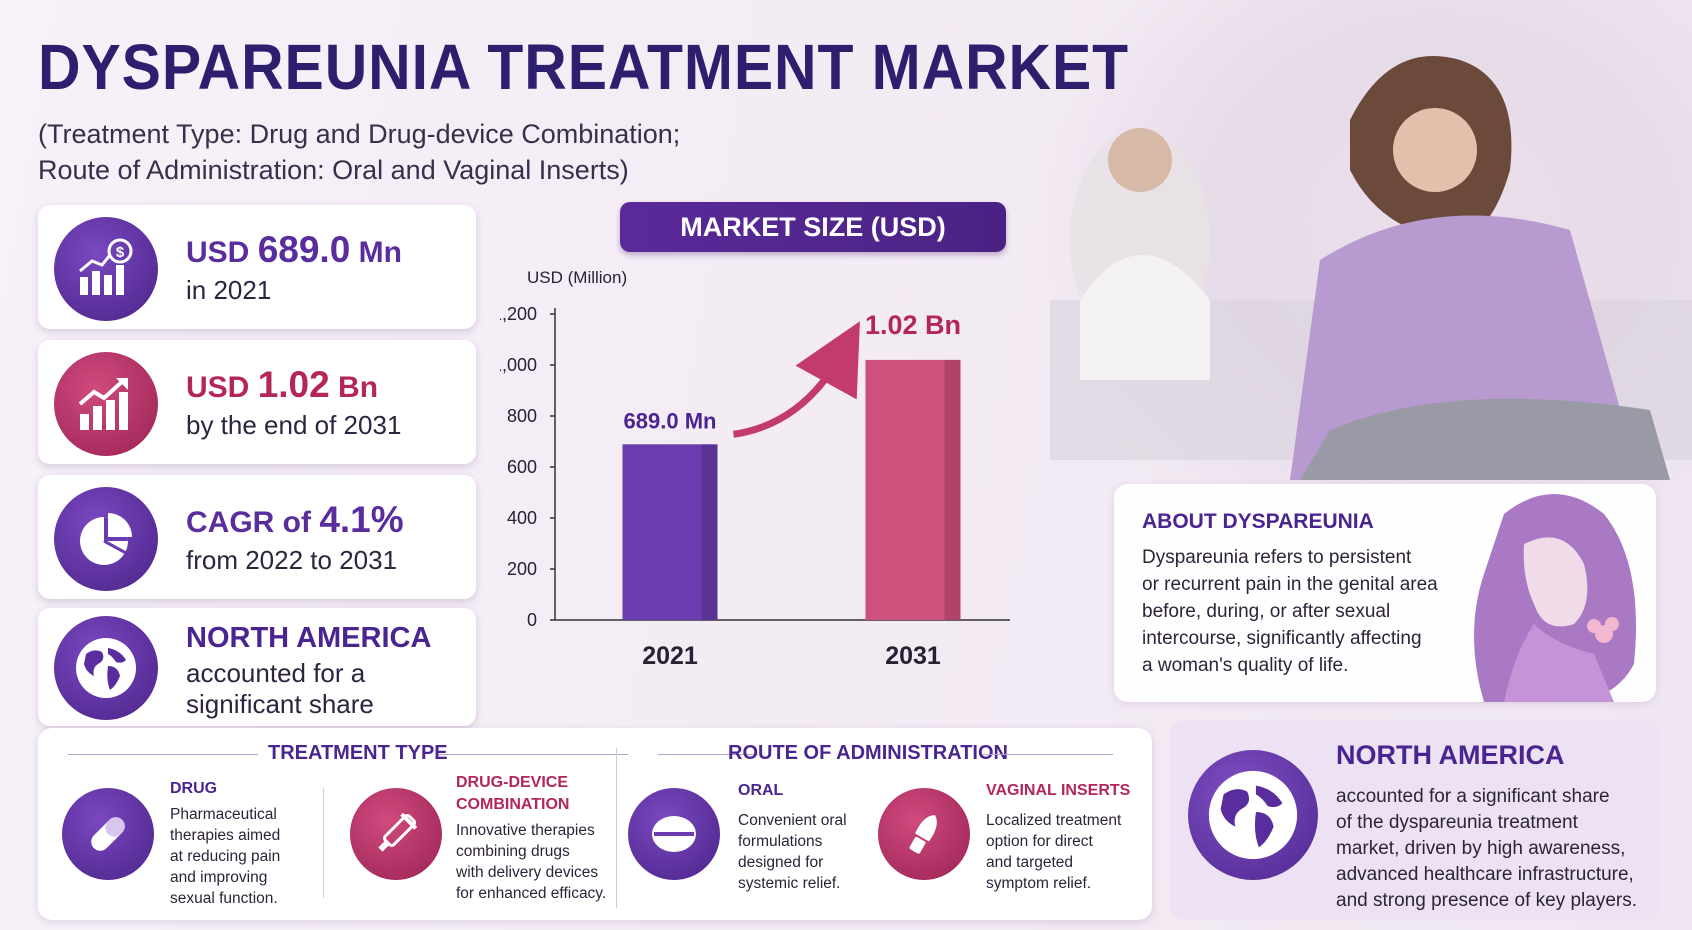 This screenshot has height=930, width=1692. I want to click on y-tick-label: 400, so click(522, 518).